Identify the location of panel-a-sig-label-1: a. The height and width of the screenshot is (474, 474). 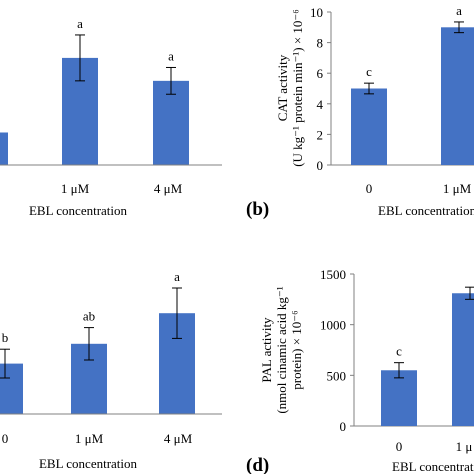
(80, 23).